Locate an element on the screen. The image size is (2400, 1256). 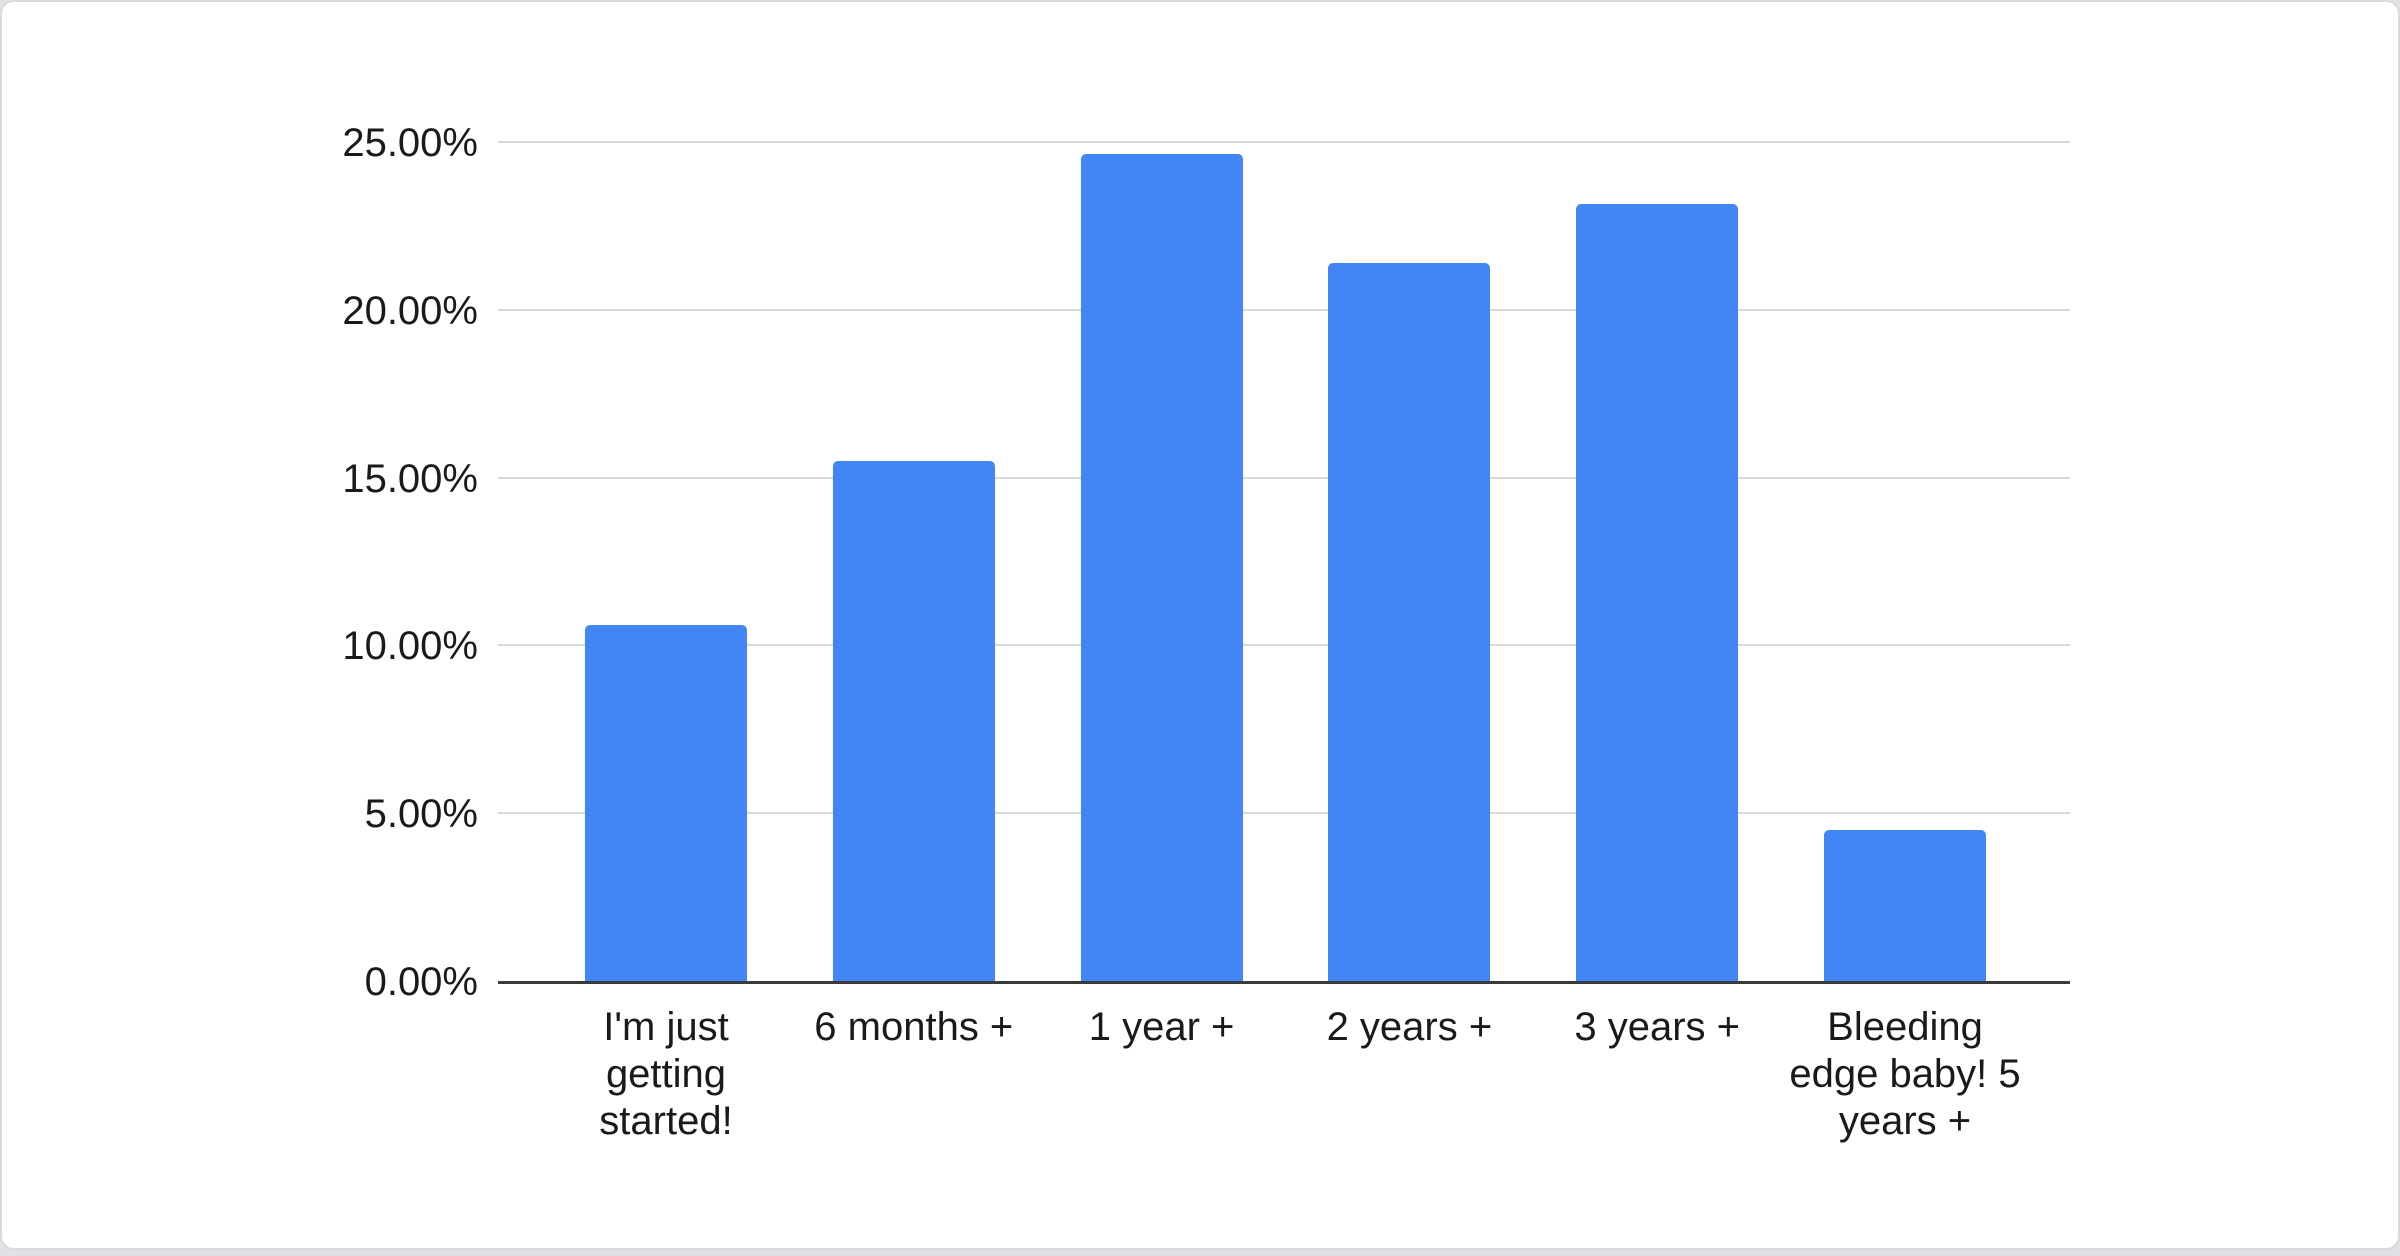
y-axis-label-25: 25.00% is located at coordinates (410, 143).